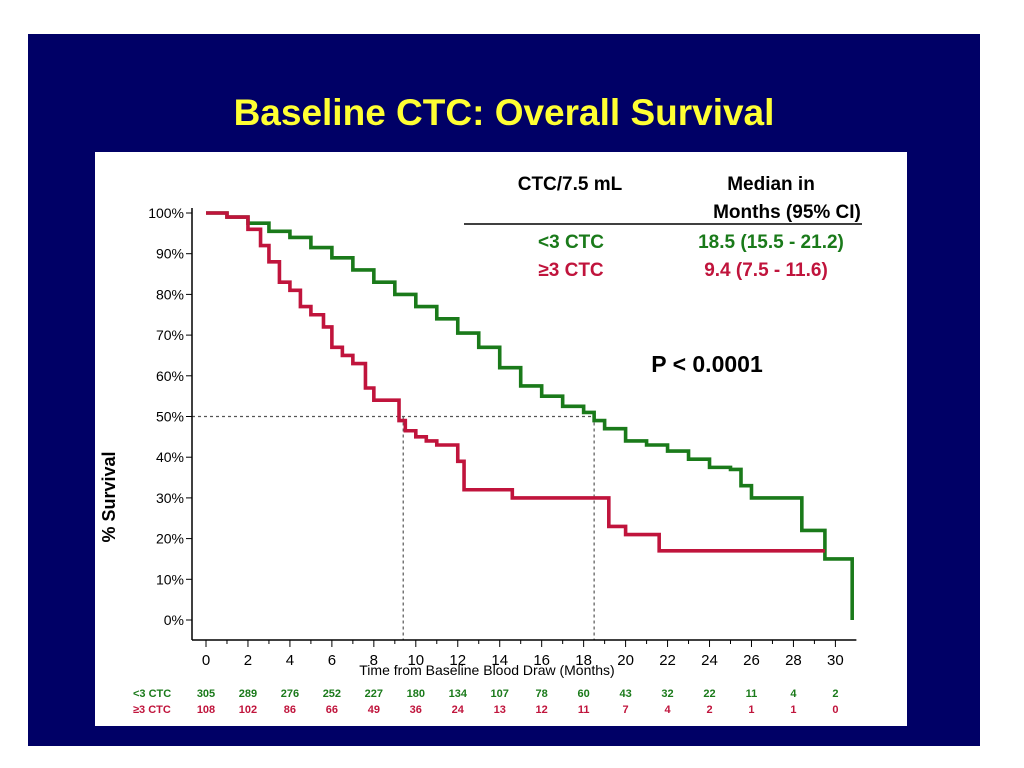 Image resolution: width=1024 pixels, height=768 pixels. Describe the element at coordinates (626, 710) in the screenshot. I see `risk-table-count: 7` at that location.